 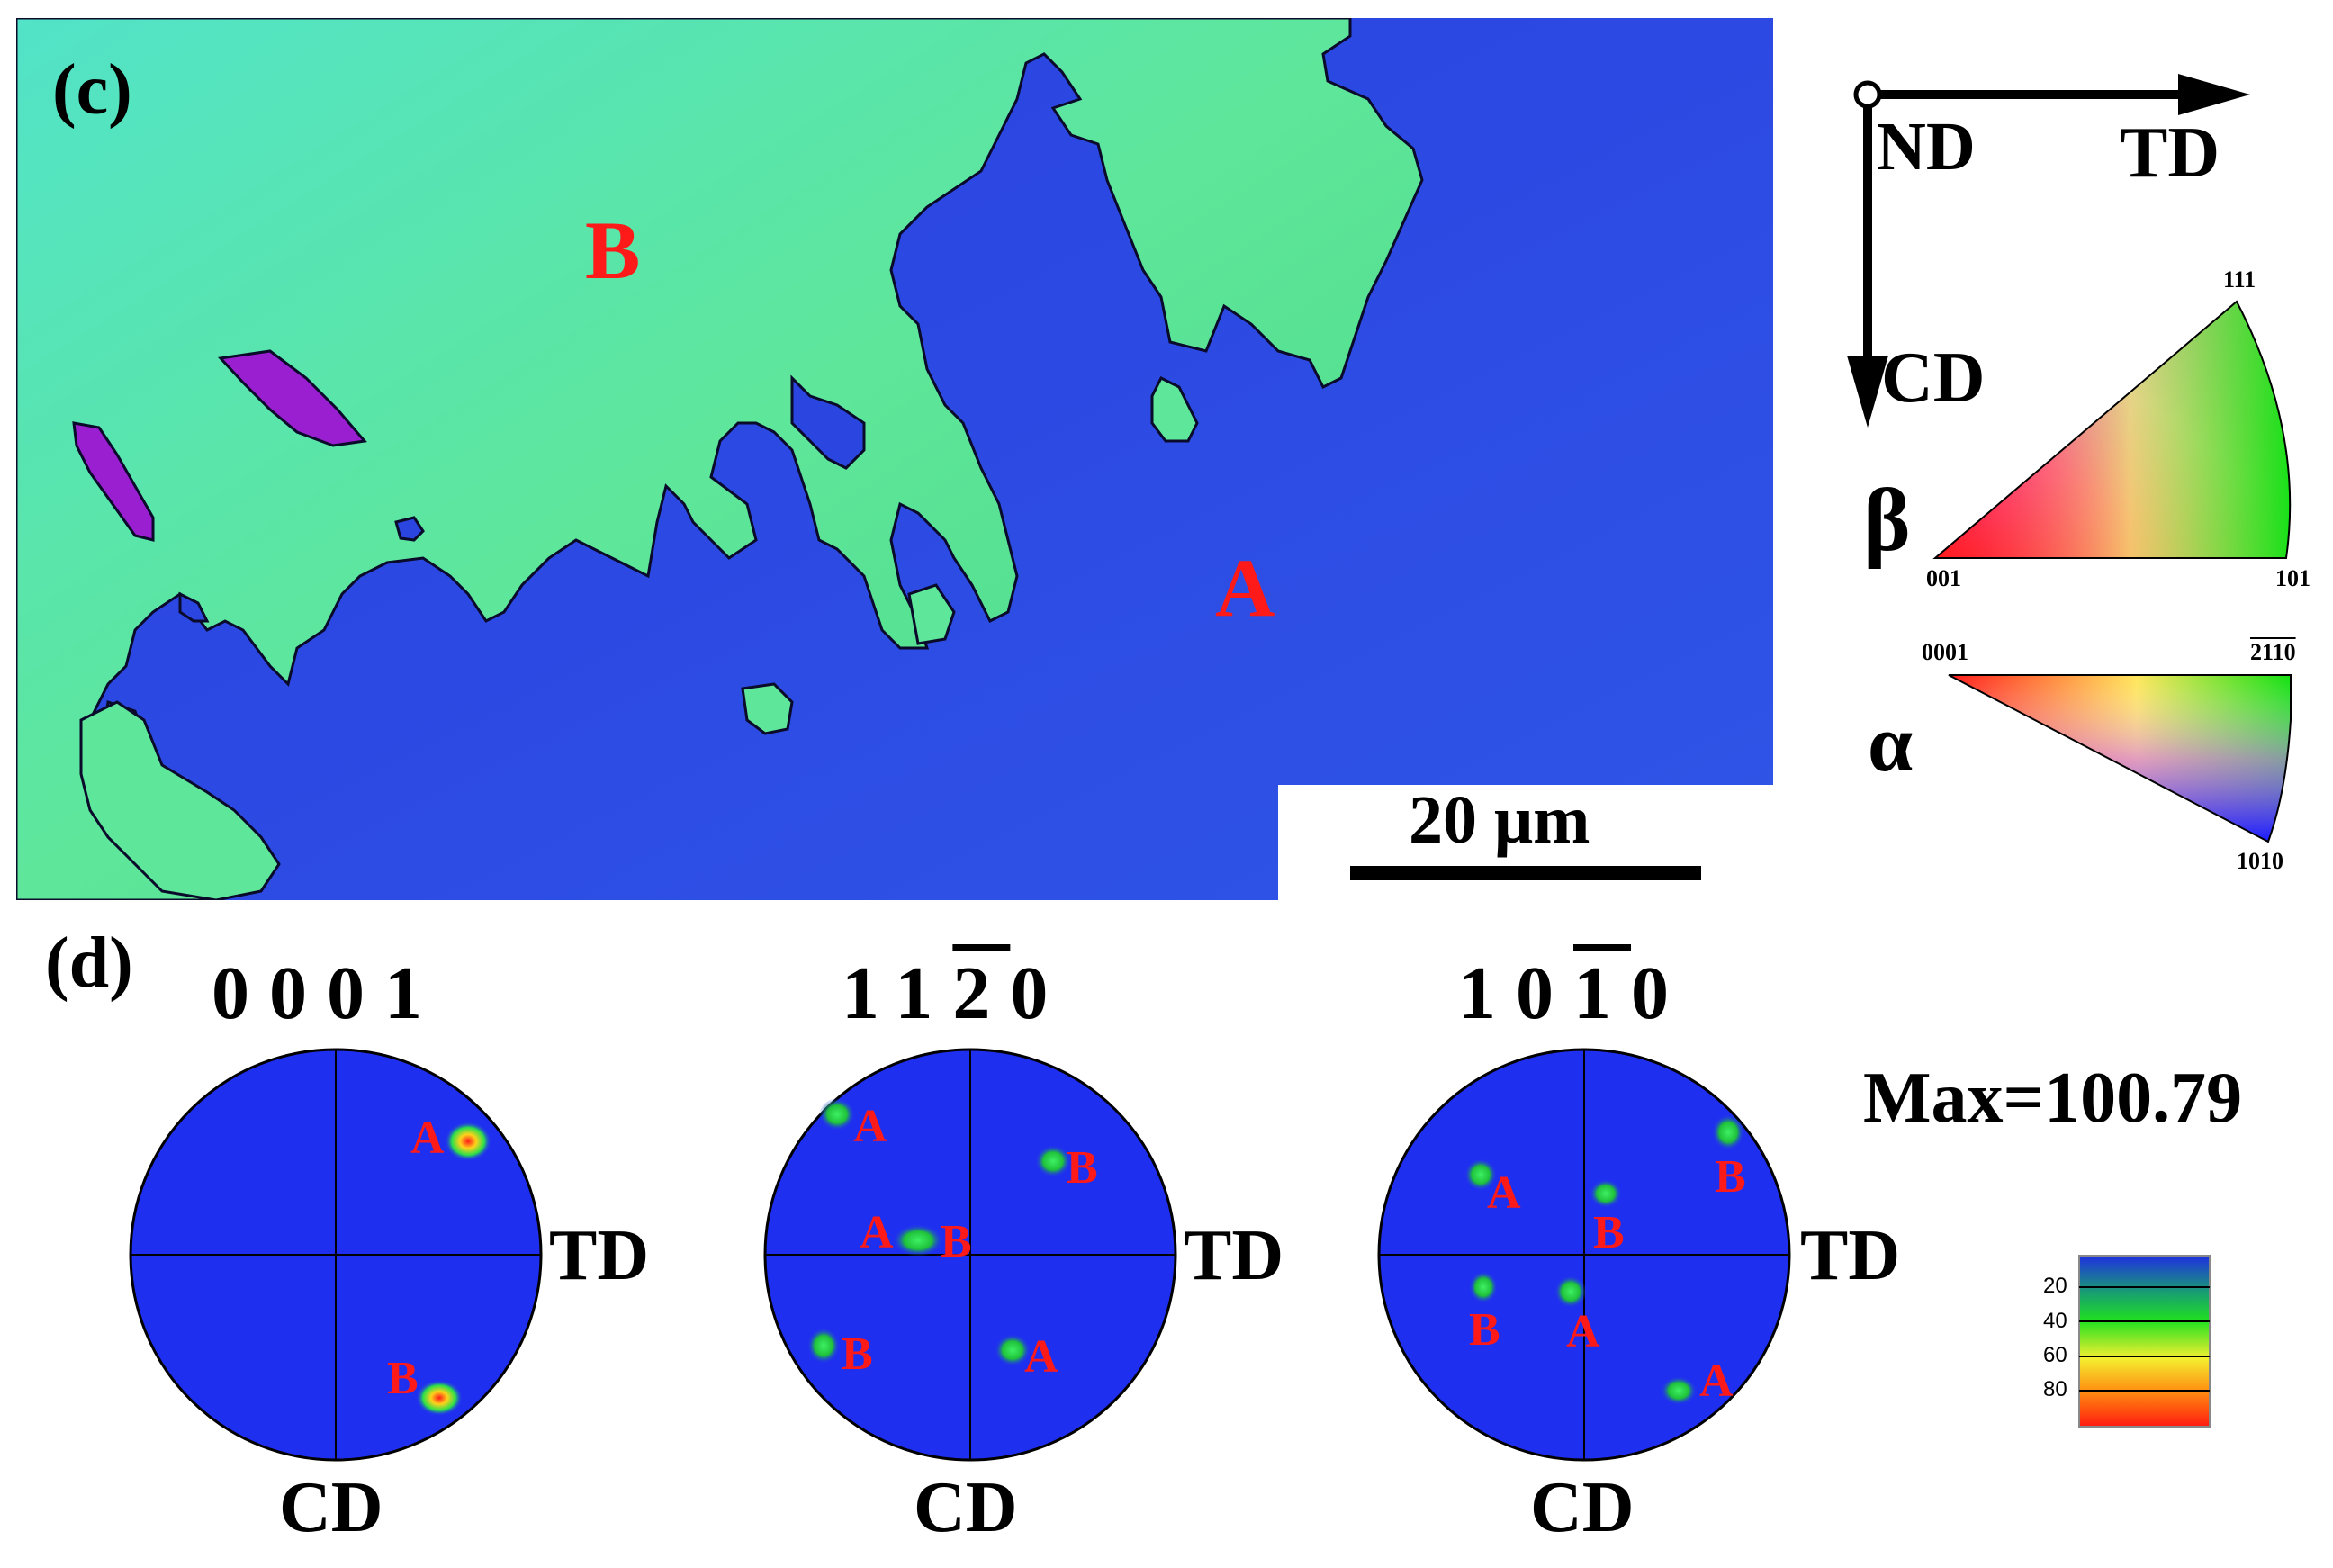 I want to click on scale-bar-box, so click(x=1525, y=843).